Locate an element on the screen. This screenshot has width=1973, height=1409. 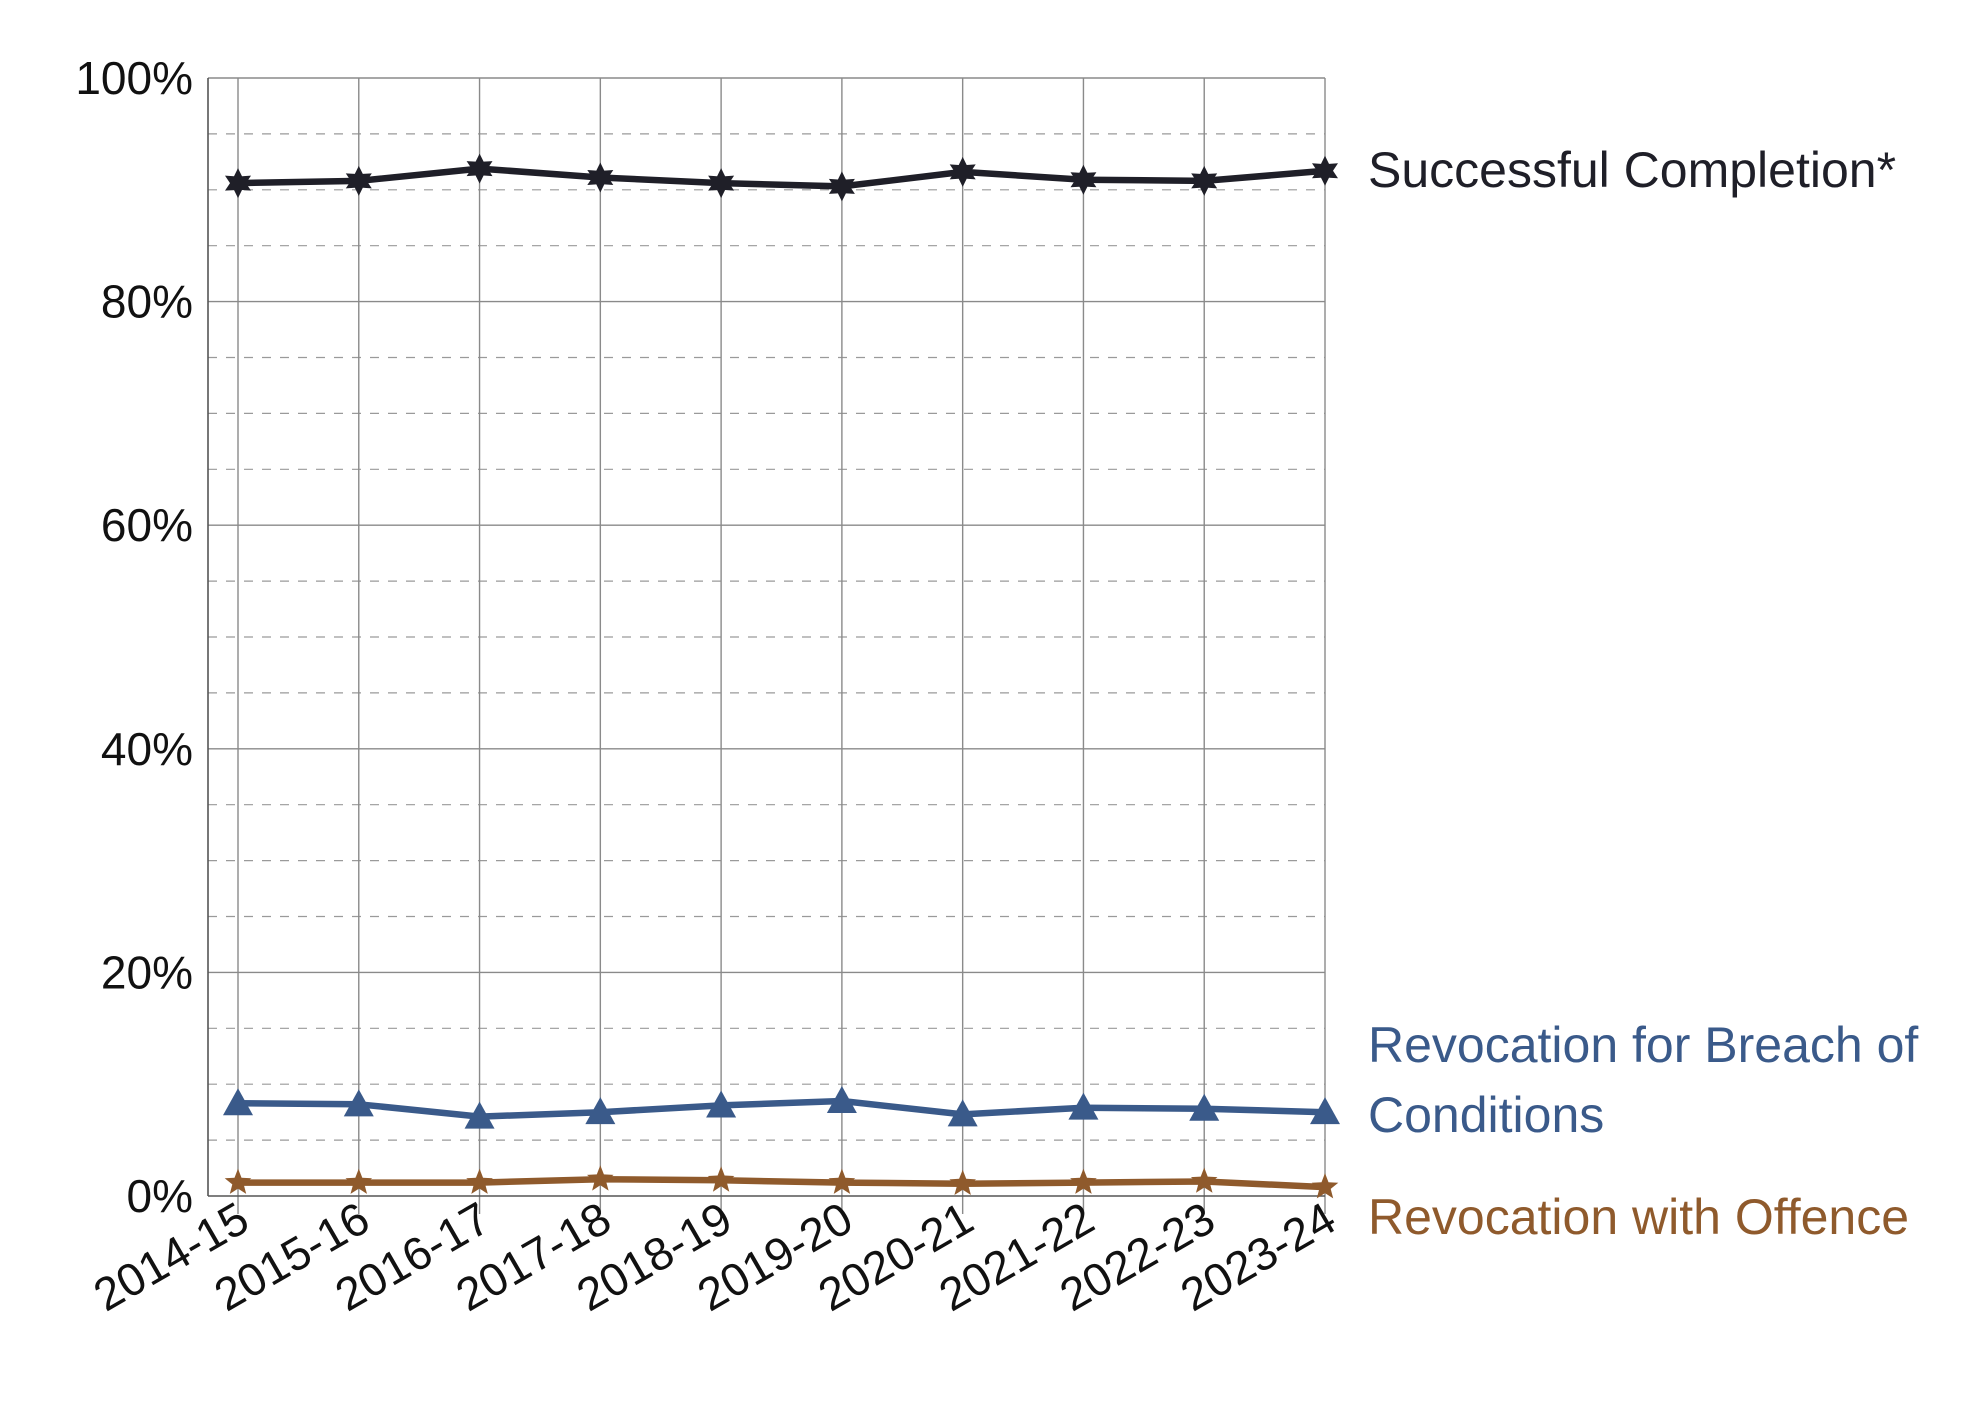
y-tick-label: 40% is located at coordinates (147, 749).